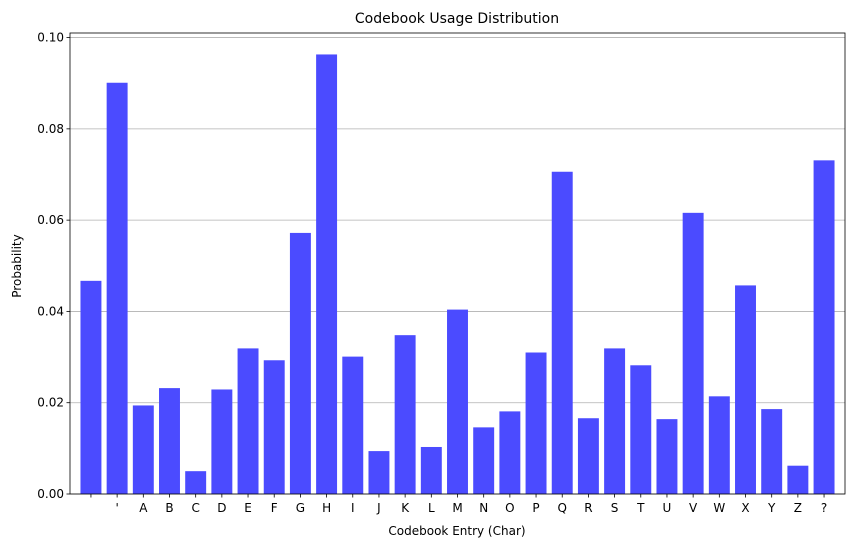 This screenshot has width=855, height=552. What do you see at coordinates (431, 508) in the screenshot?
I see `x-tick-label: L` at bounding box center [431, 508].